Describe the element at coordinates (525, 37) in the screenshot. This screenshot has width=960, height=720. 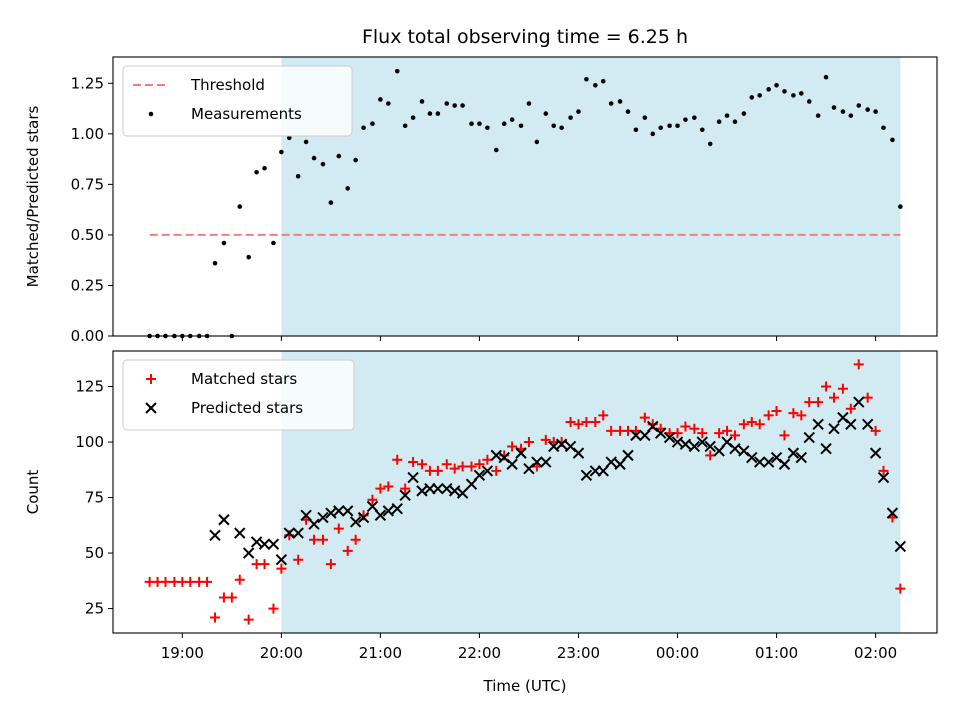
I see `chart-title: Flux total observing time = 6.25 h` at that location.